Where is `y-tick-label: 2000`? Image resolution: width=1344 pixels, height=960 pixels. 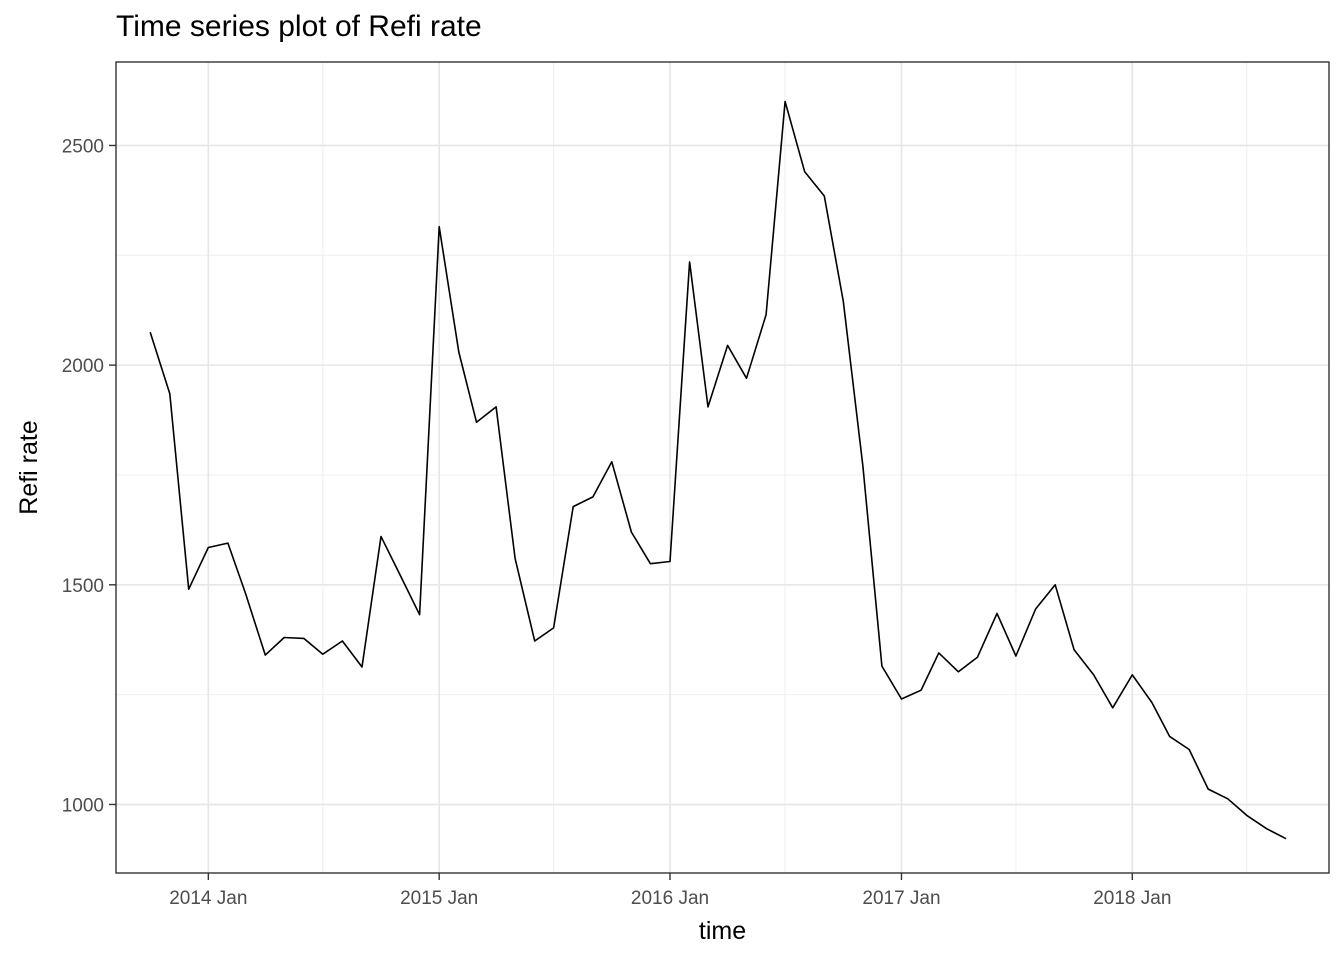 y-tick-label: 2000 is located at coordinates (83, 366).